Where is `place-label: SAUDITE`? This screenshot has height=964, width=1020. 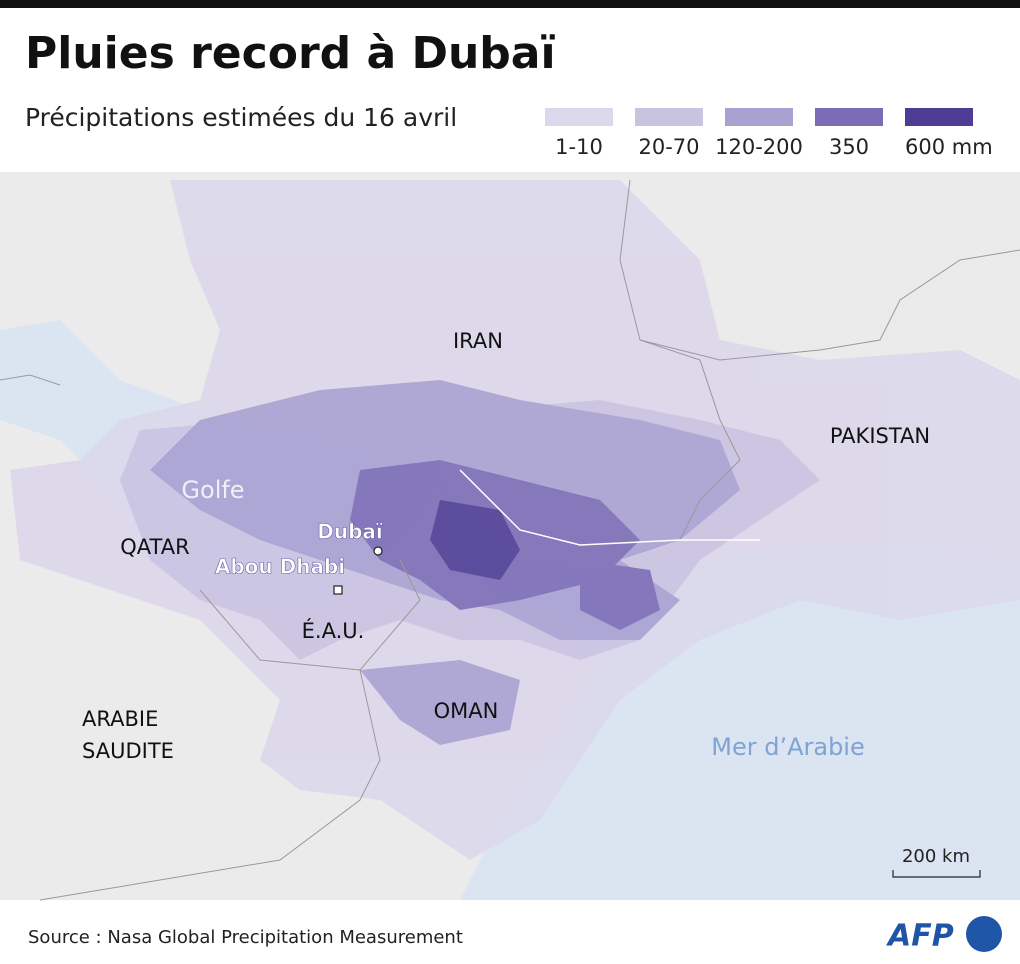 place-label: SAUDITE is located at coordinates (128, 751).